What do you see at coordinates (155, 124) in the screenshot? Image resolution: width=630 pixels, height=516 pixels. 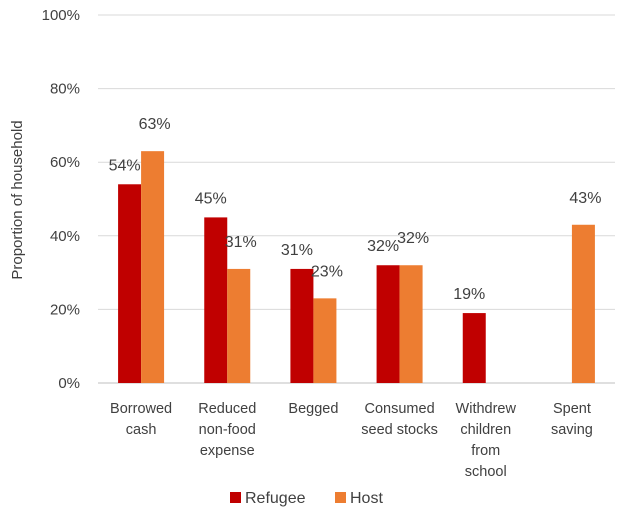 I see `data-label-host: 63%` at bounding box center [155, 124].